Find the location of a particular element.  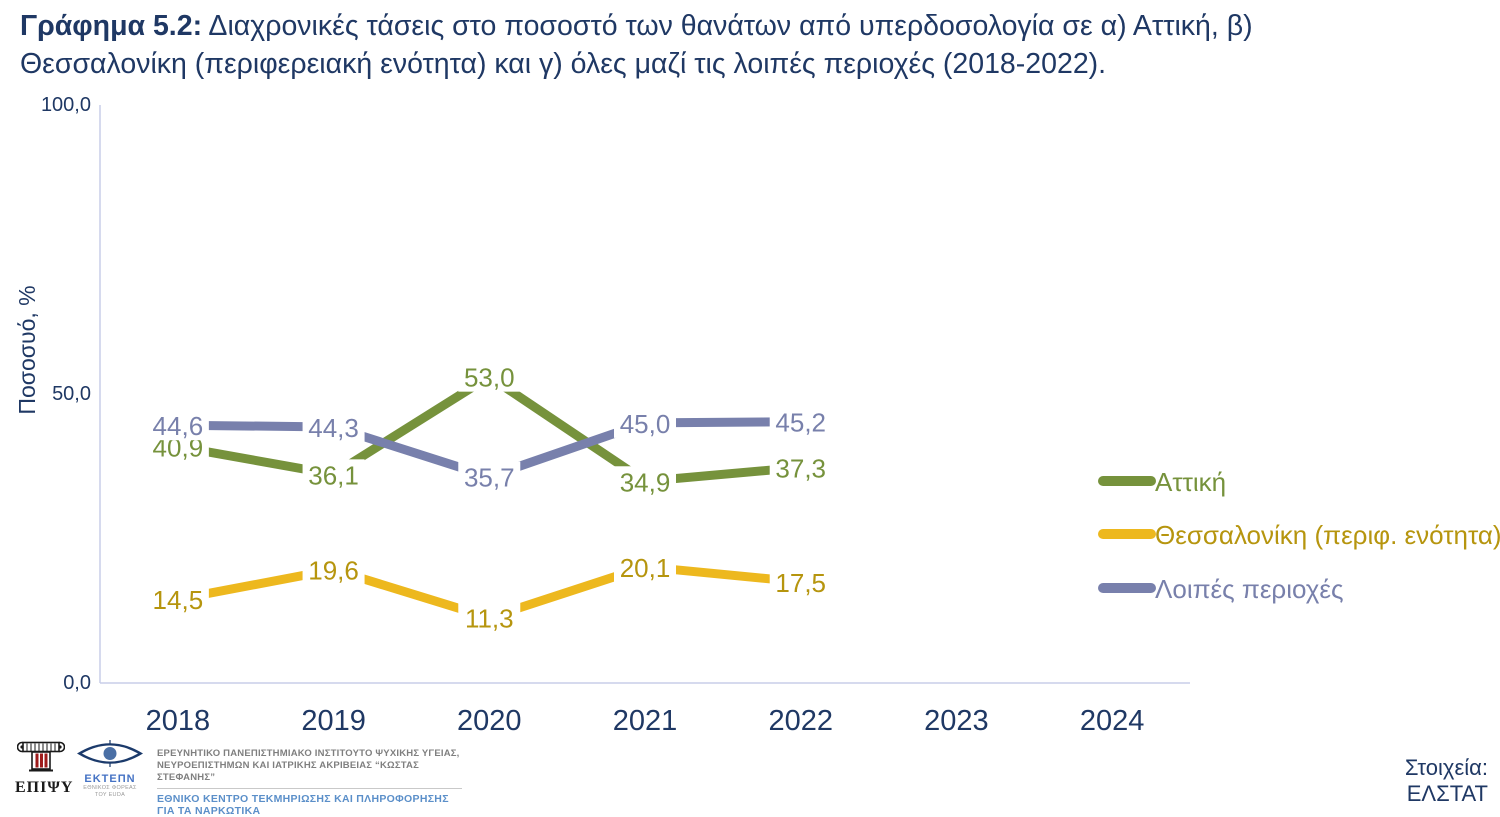

chart-title-number: Γράφημα 5.2: is located at coordinates (111, 26).